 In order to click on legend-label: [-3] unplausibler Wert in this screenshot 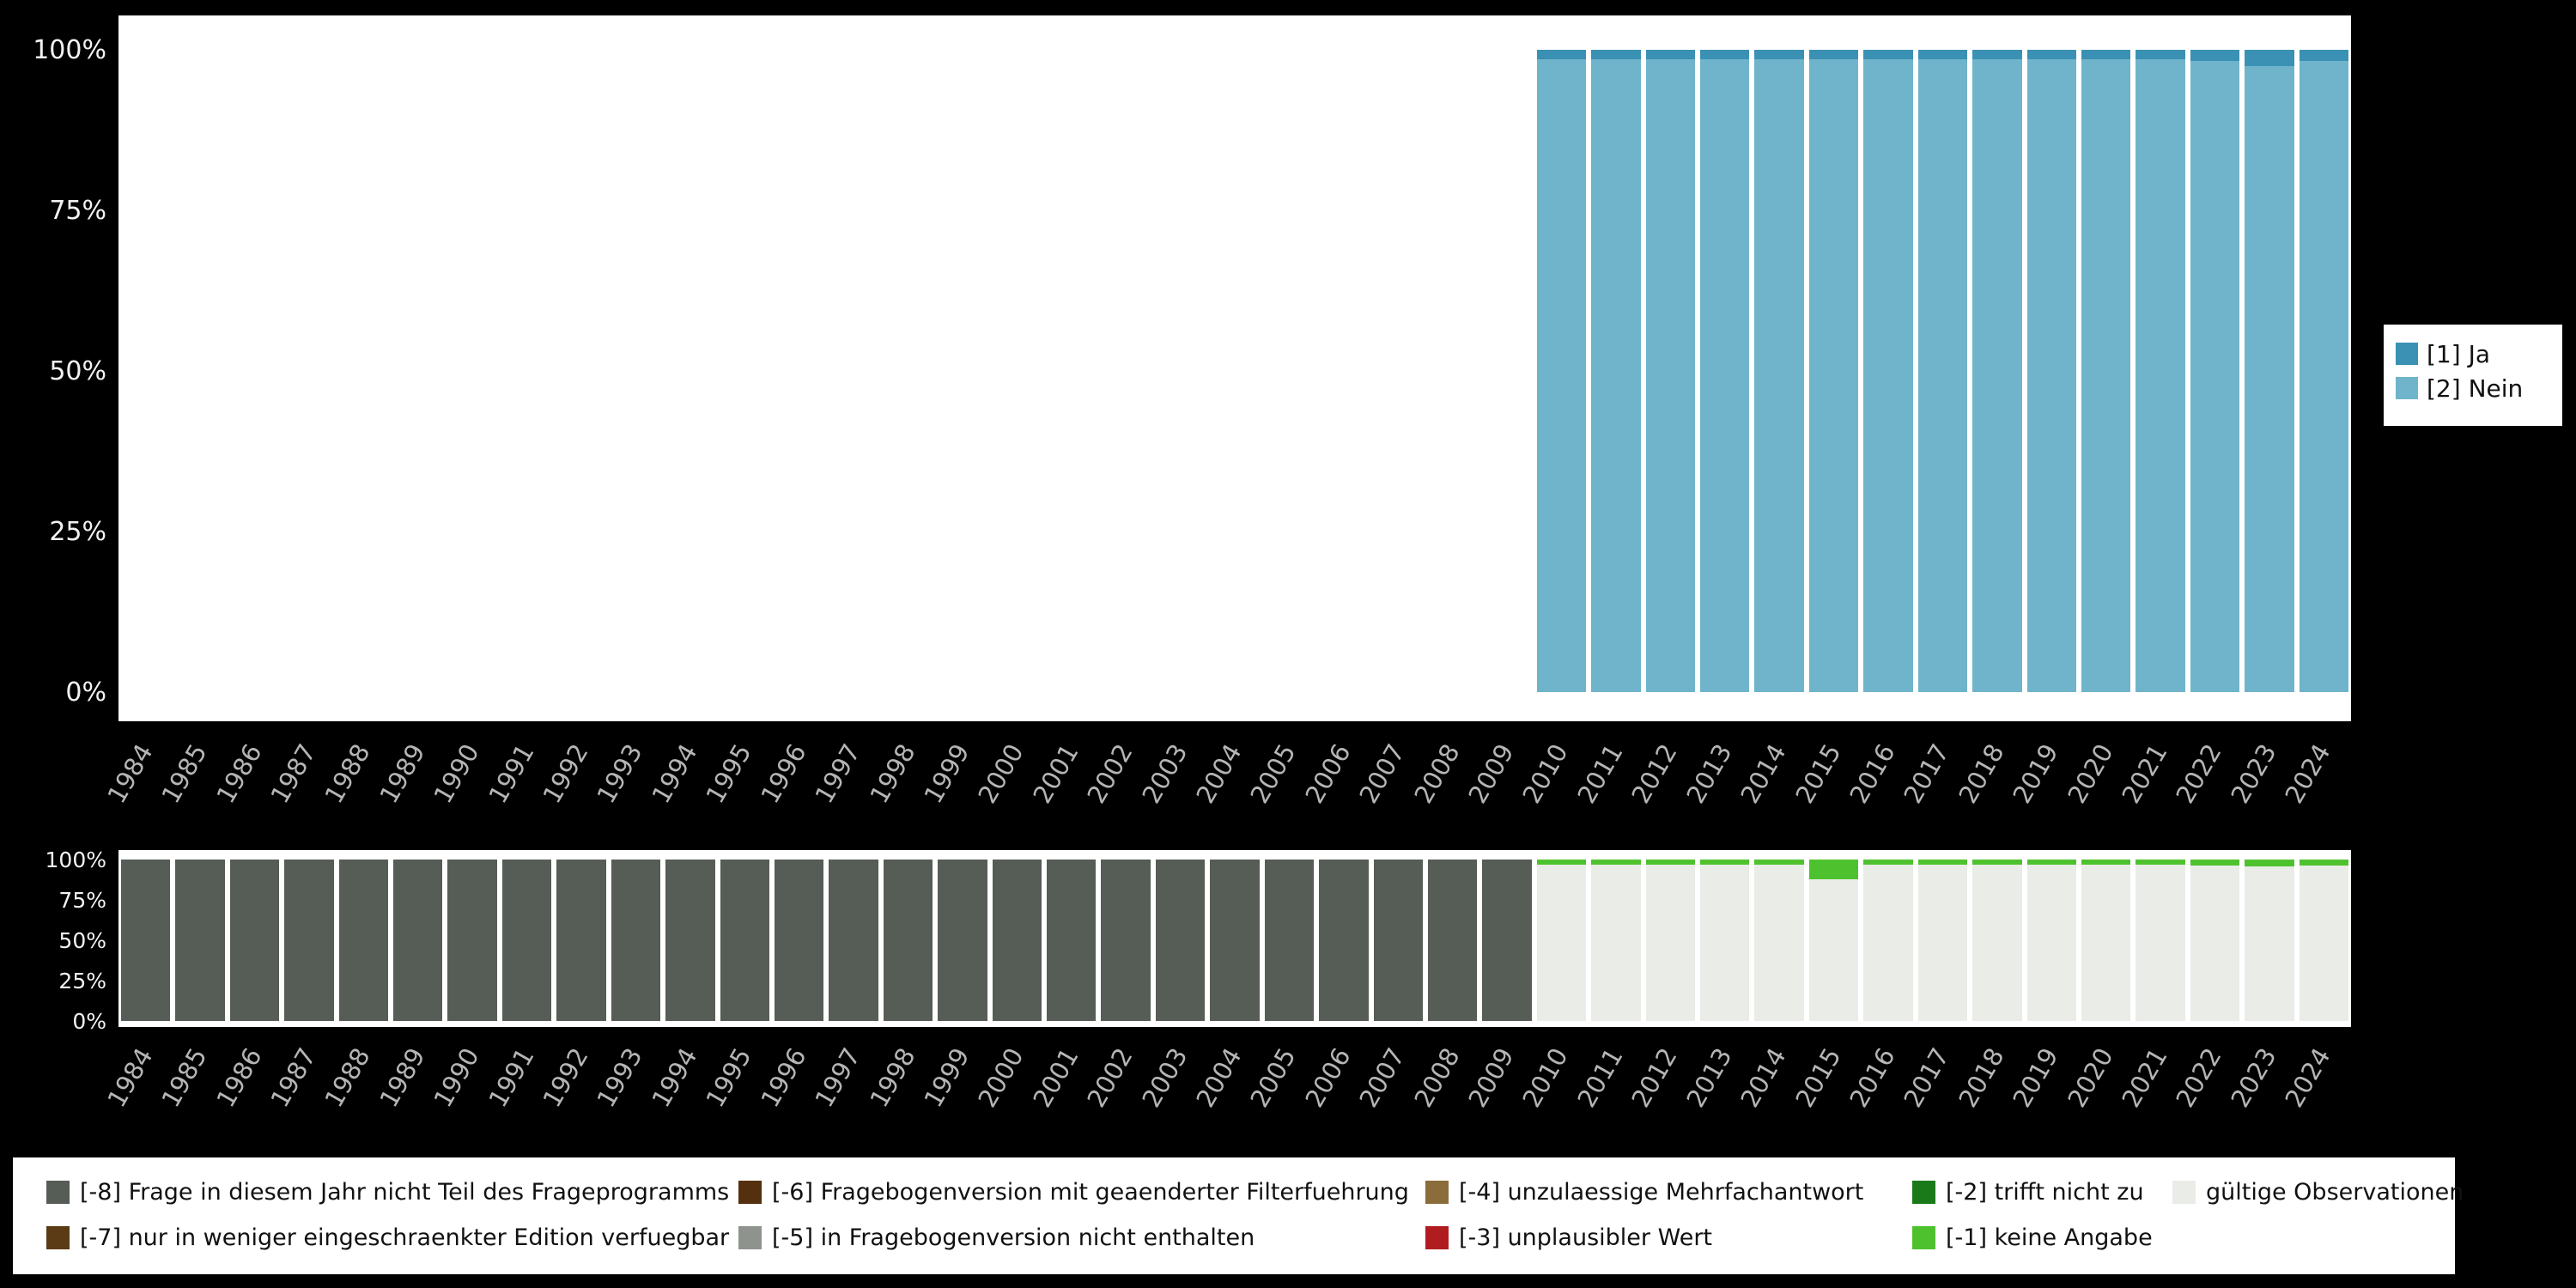, I will do `click(1586, 1237)`.